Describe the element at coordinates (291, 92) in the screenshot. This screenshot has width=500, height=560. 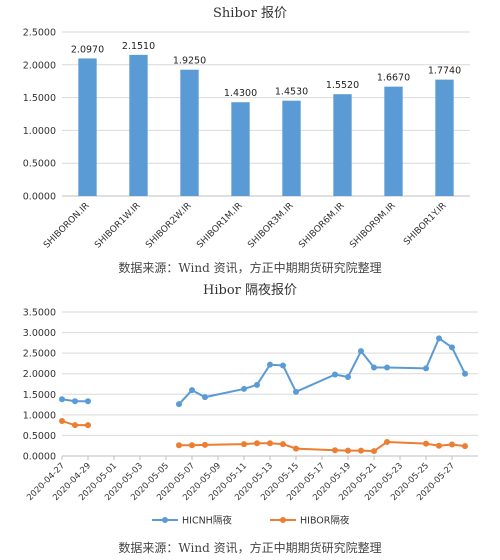
I see `bar-value-label: 1.4530` at that location.